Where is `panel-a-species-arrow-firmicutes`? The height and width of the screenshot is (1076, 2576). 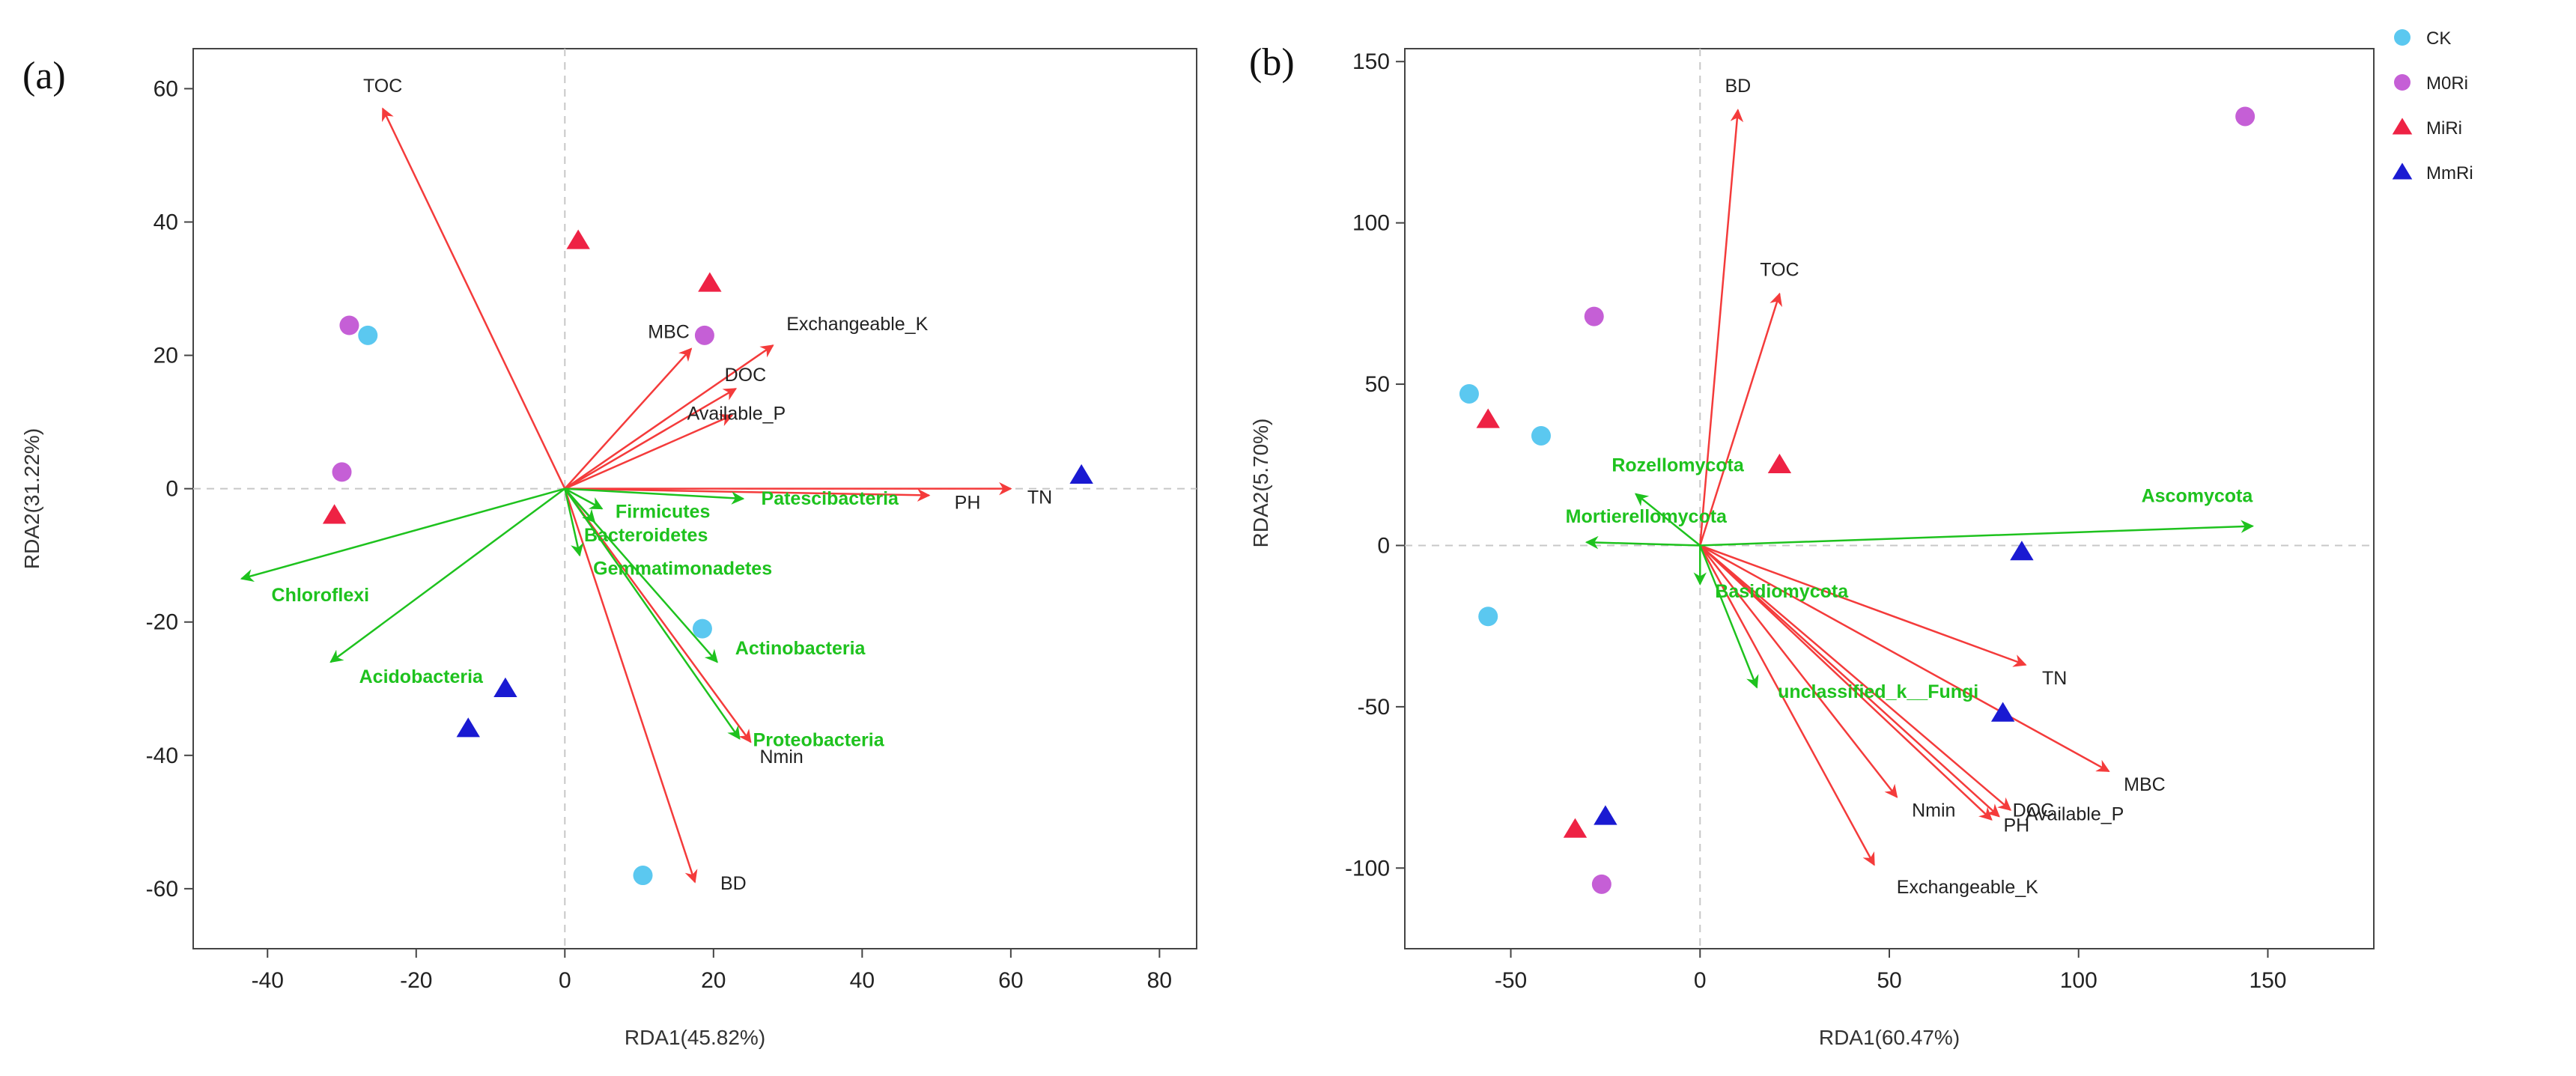 panel-a-species-arrow-firmicutes is located at coordinates (584, 498).